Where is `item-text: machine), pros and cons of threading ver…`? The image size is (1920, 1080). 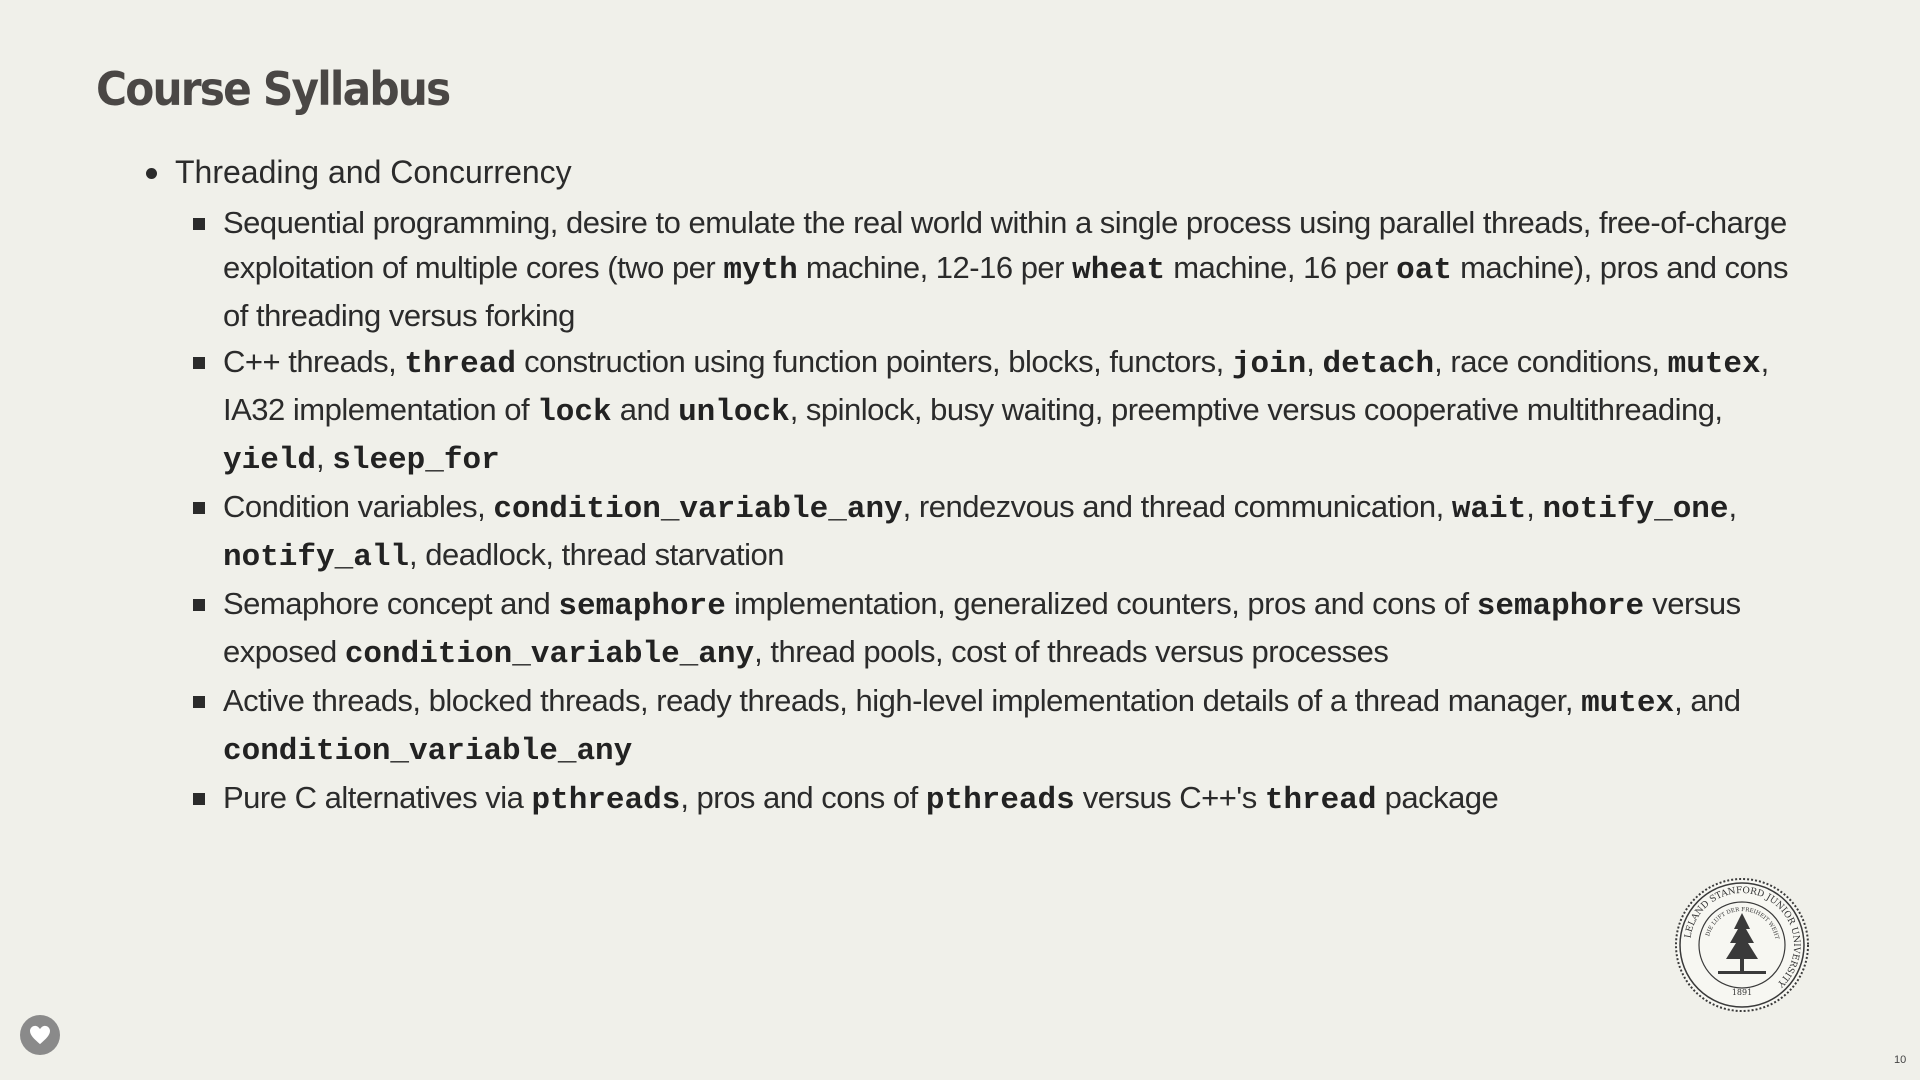
item-text: machine), pros and cons of threading ver… is located at coordinates (1006, 291).